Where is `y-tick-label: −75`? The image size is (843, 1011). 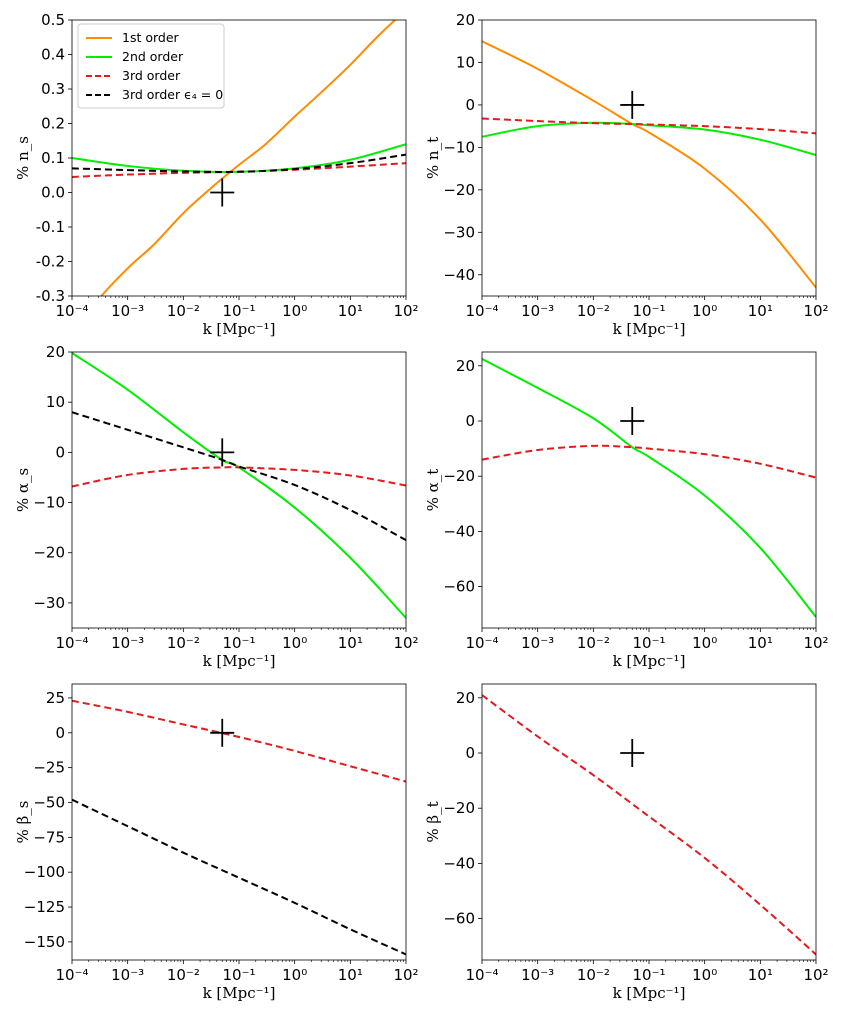 y-tick-label: −75 is located at coordinates (49, 837).